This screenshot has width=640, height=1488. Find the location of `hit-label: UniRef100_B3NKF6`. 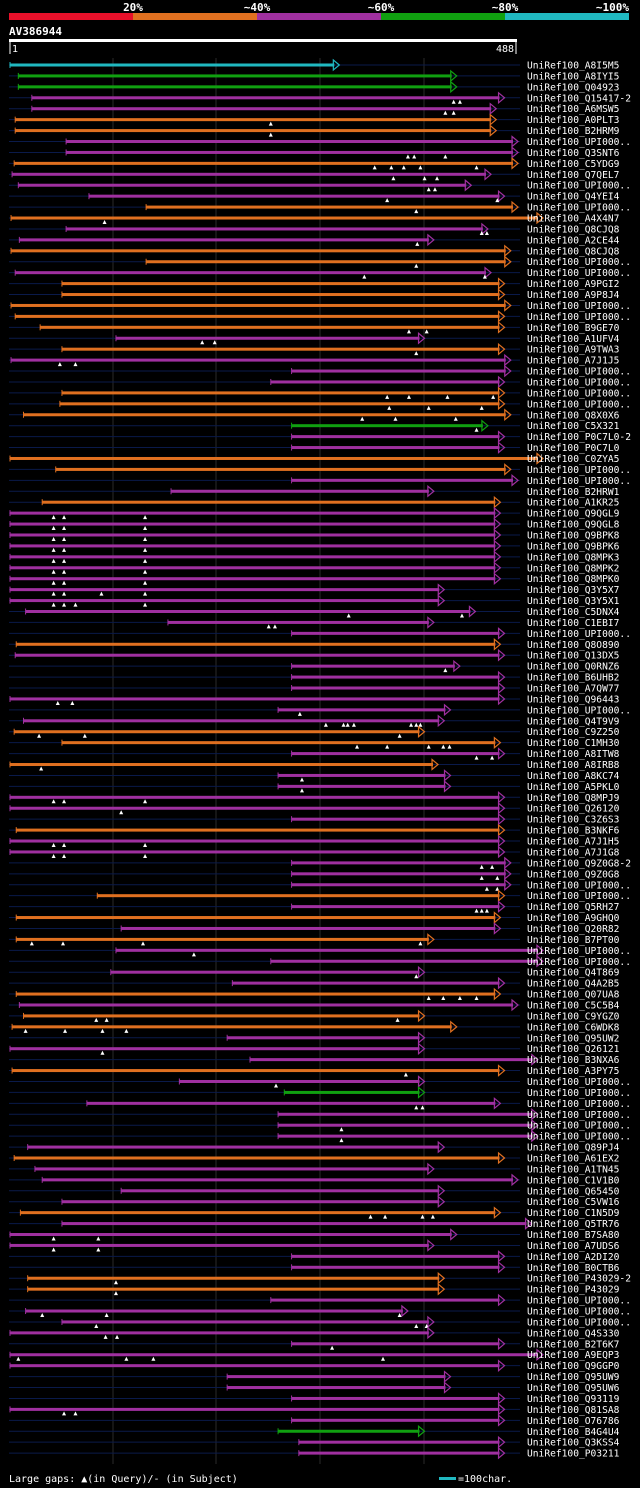

hit-label: UniRef100_B3NKF6 is located at coordinates (573, 831).